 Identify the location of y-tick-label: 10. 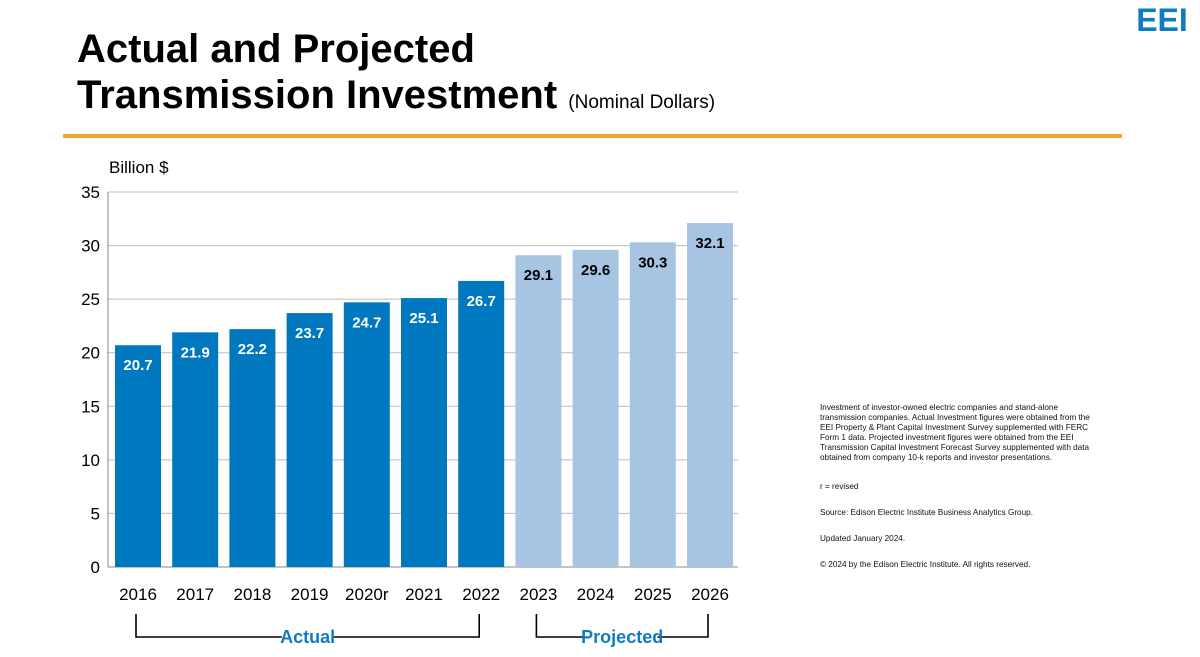
(90, 460).